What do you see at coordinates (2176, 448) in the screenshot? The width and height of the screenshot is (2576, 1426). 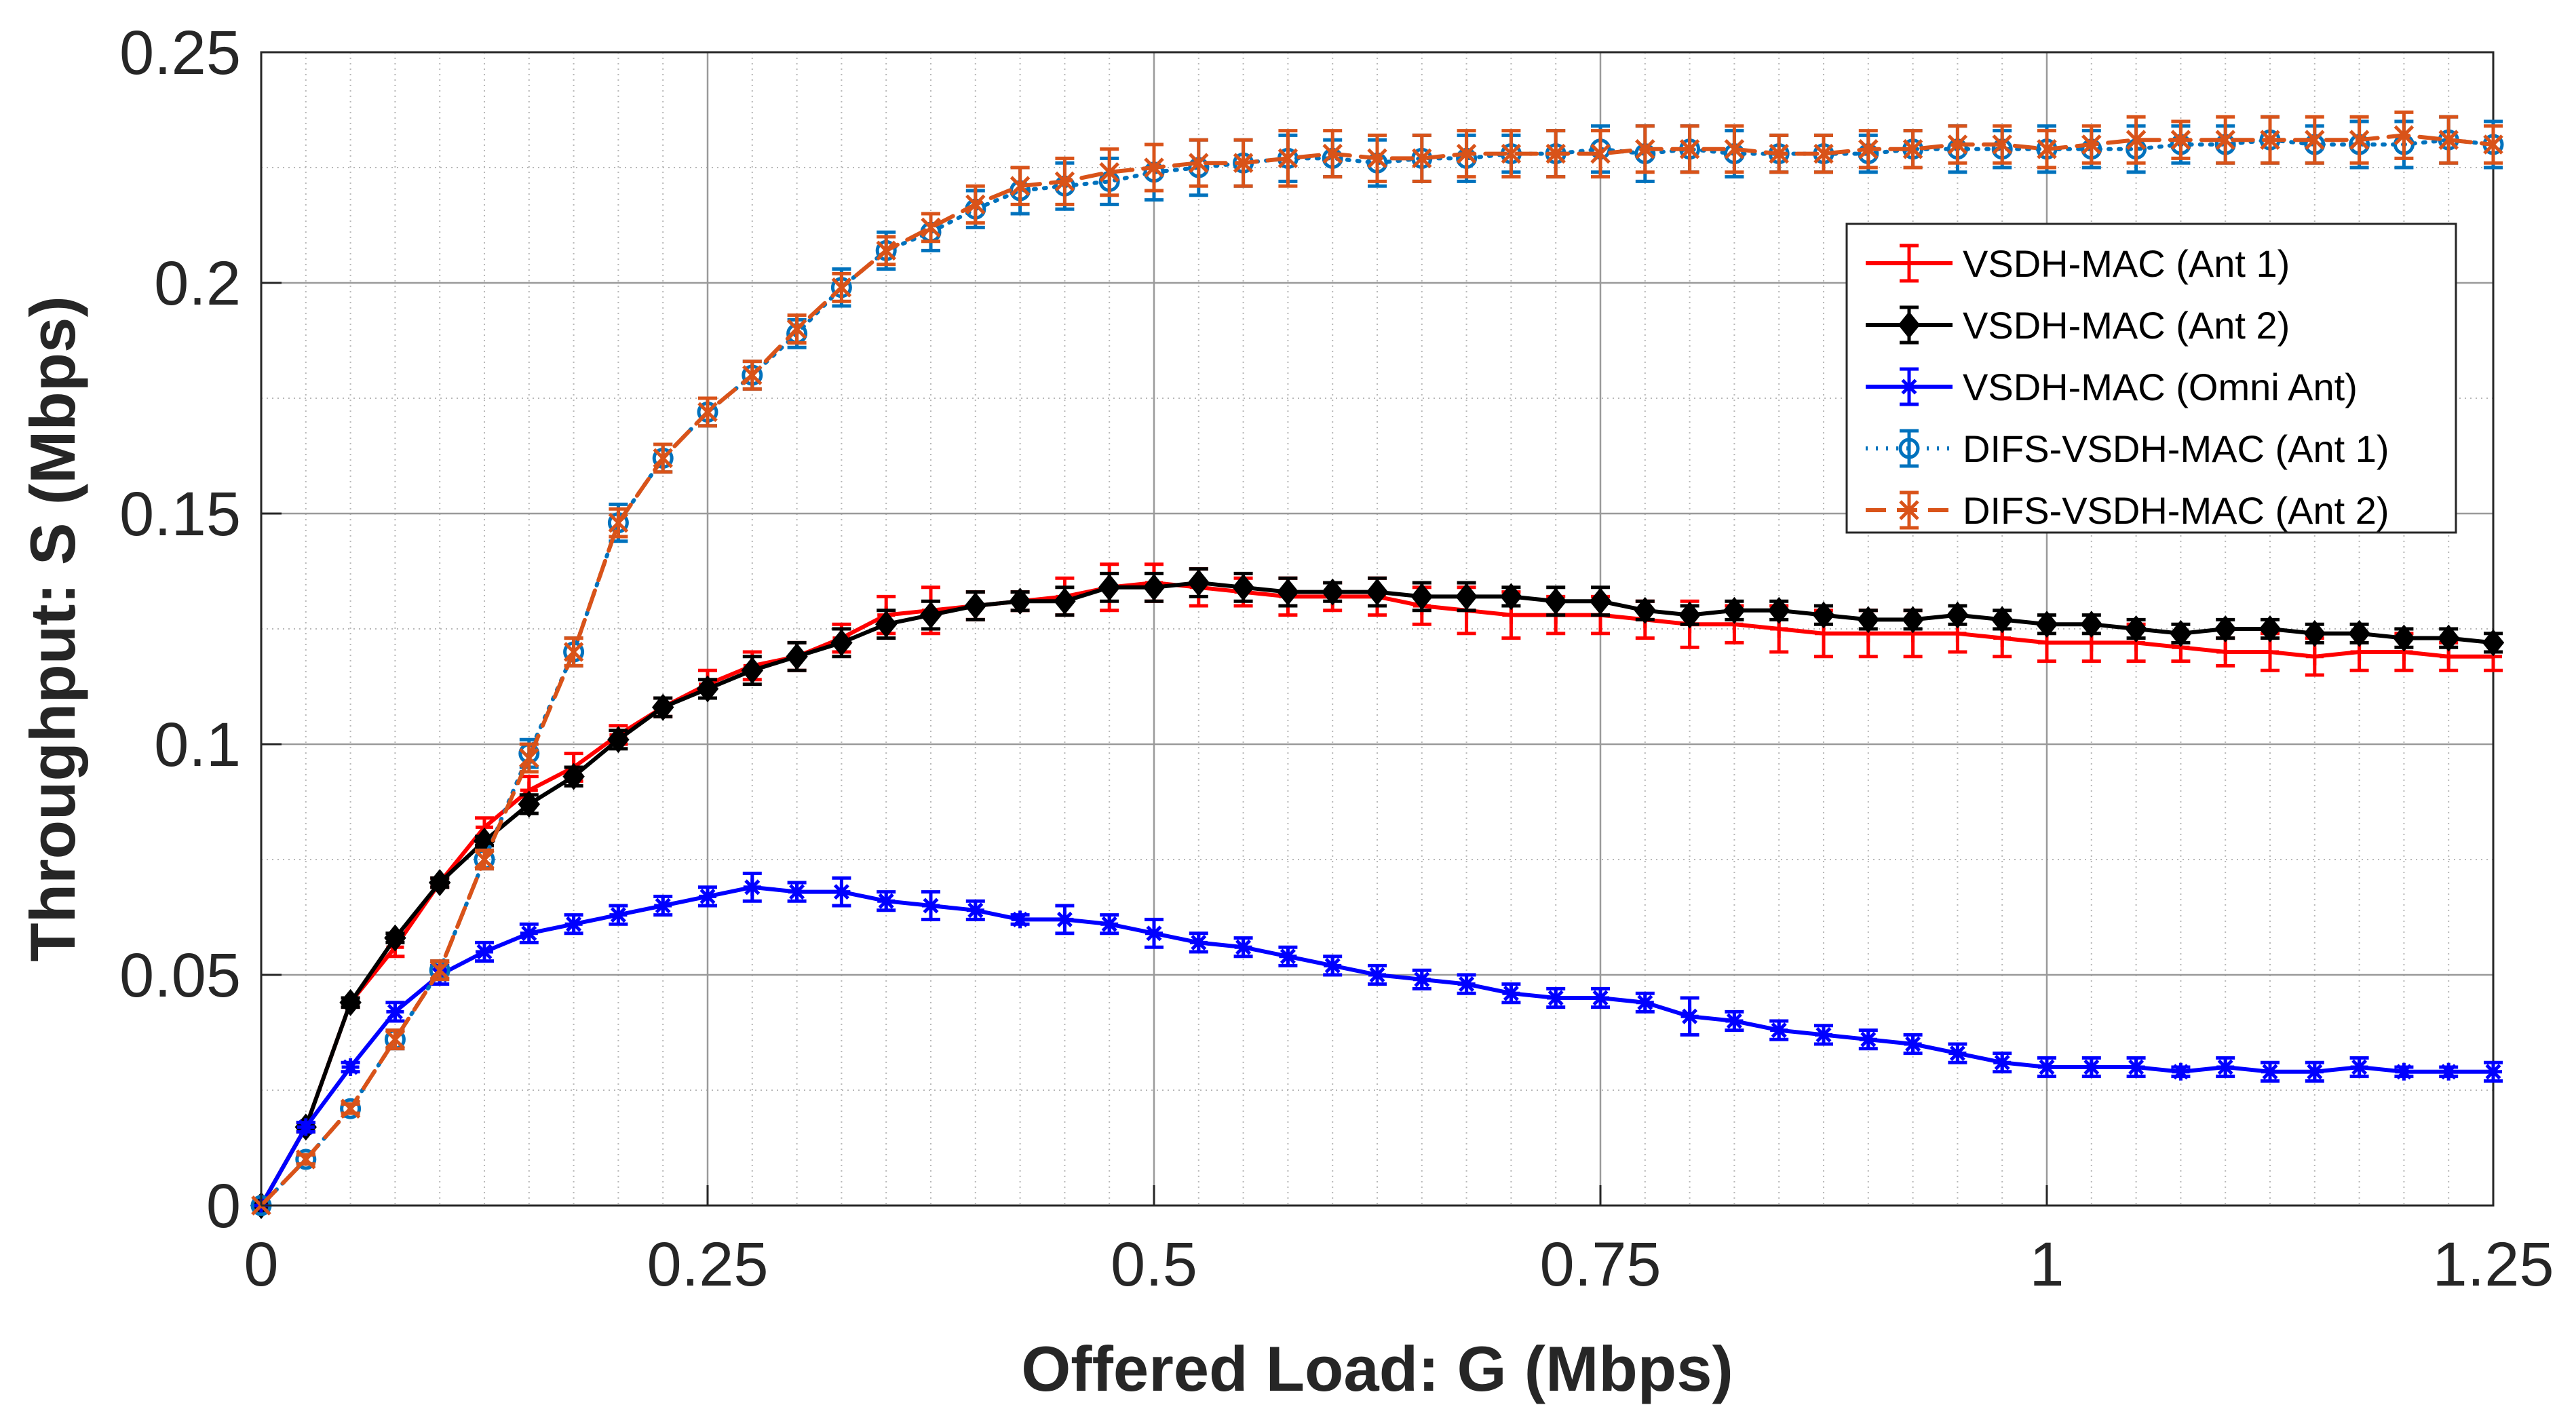 I see `legend-label: DIFS-VSDH-MAC (Ant 1)` at bounding box center [2176, 448].